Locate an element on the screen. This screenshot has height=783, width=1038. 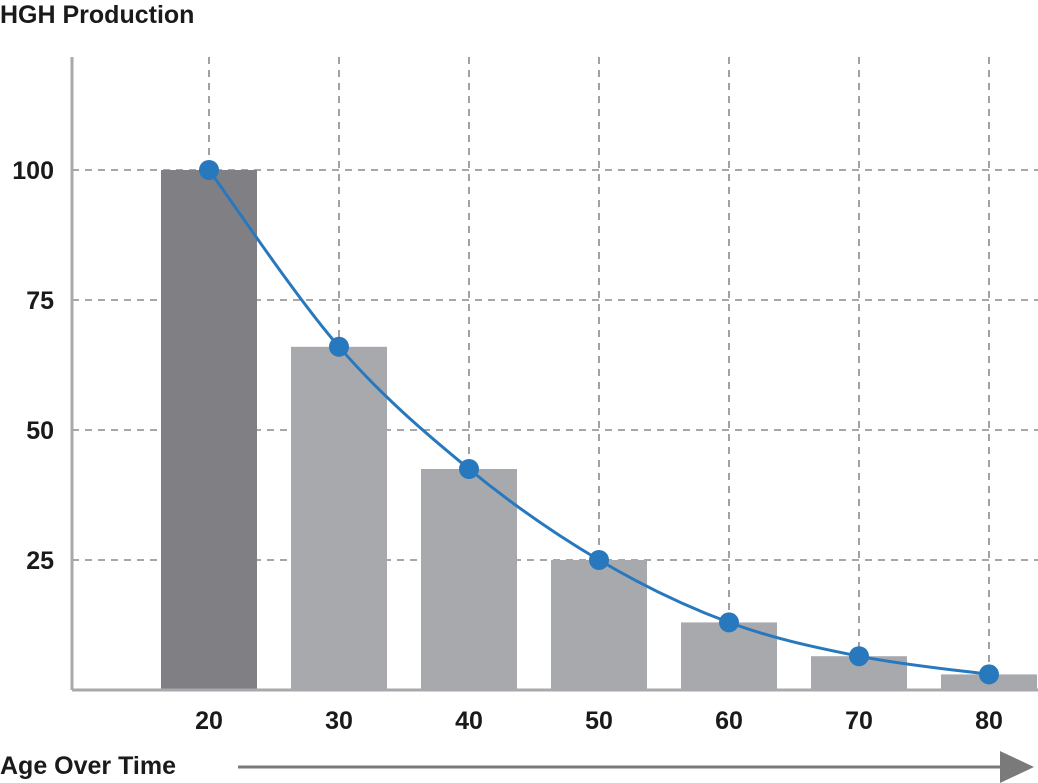
x-arrow-head is located at coordinates (1017, 767).